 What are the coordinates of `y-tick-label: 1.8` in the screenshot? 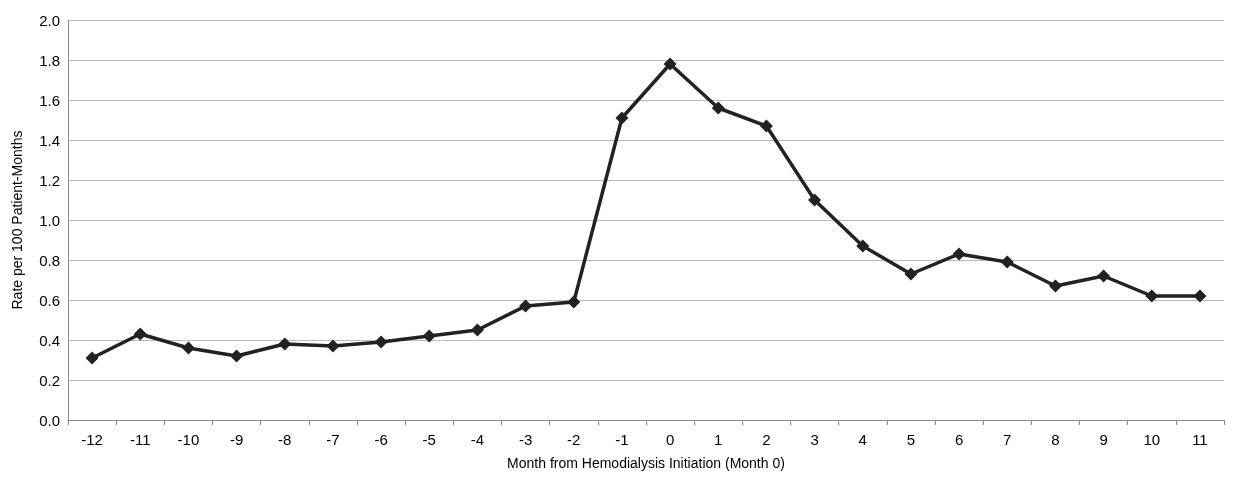 It's located at (49, 60).